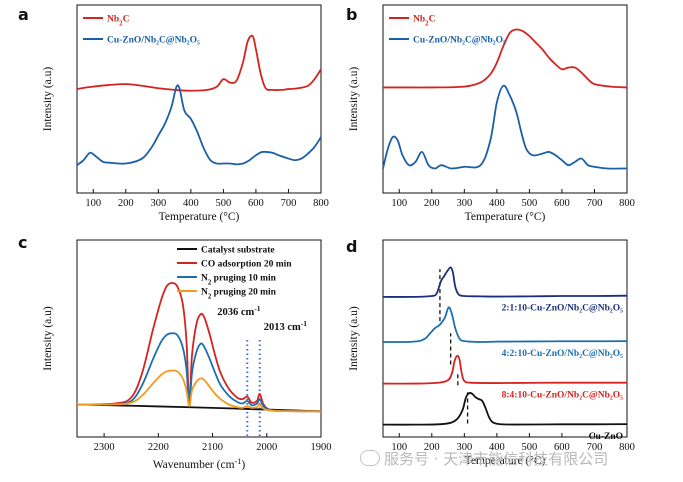  Describe the element at coordinates (238, 461) in the screenshot. I see `x-axis-label-part: -1` at that location.